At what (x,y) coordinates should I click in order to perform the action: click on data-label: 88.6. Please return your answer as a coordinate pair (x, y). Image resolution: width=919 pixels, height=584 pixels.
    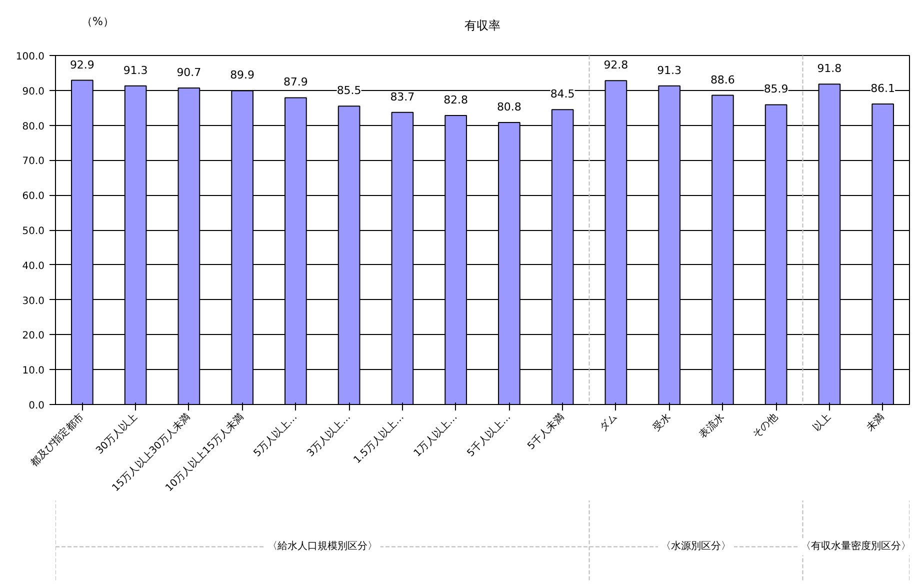
    Looking at the image, I should click on (722, 79).